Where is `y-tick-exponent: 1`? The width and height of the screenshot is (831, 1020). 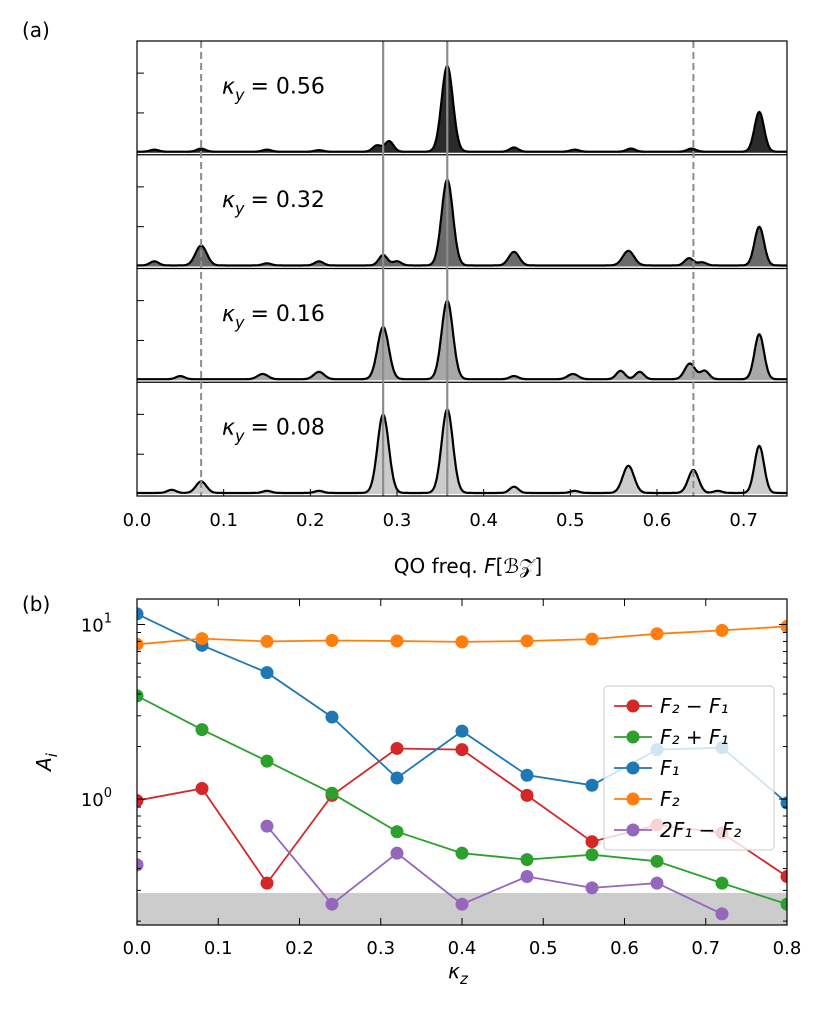
y-tick-exponent: 1 is located at coordinates (108, 619).